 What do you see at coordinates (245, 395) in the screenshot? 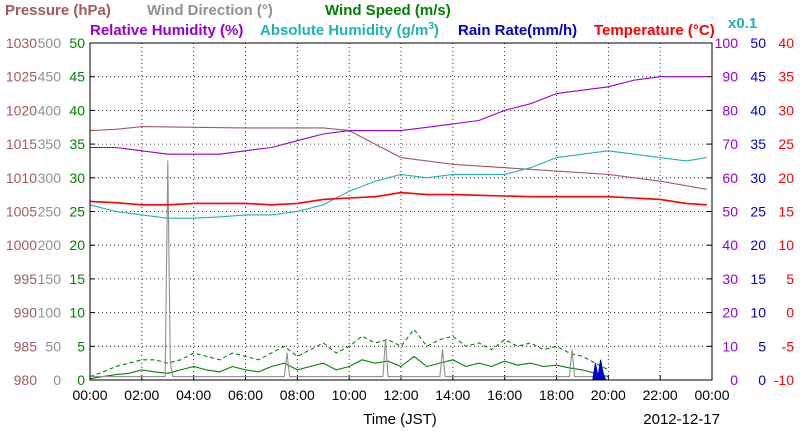
I see `x-tick-label: 06:00` at bounding box center [245, 395].